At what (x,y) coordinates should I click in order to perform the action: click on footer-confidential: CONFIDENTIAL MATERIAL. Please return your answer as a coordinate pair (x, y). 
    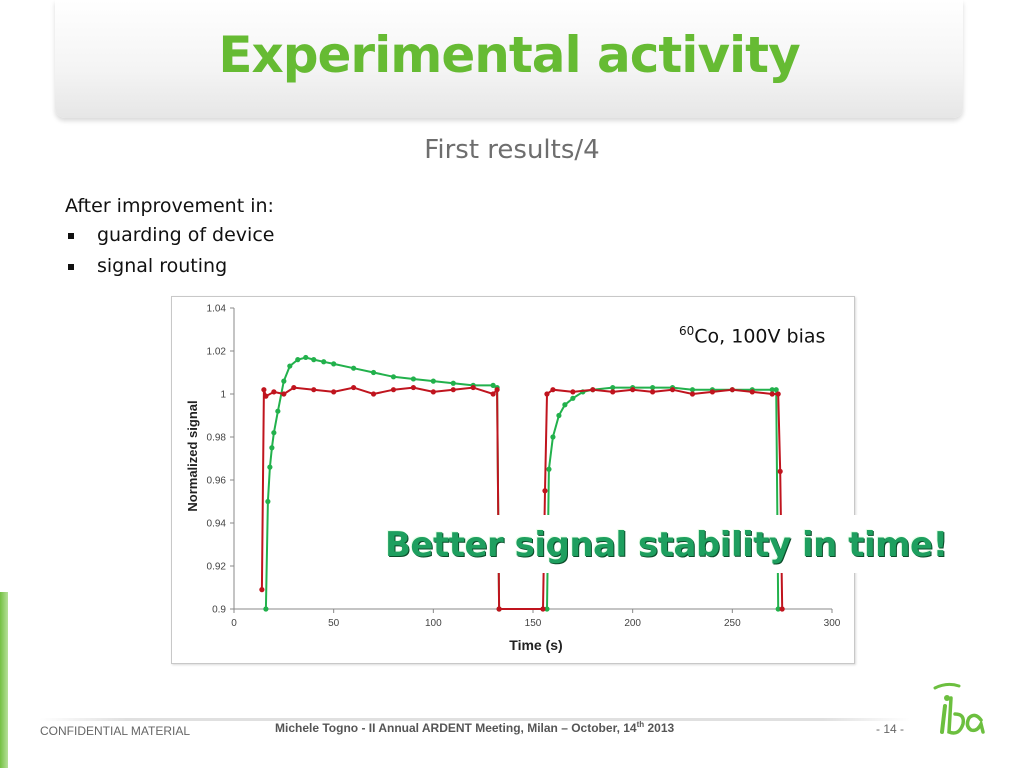
    Looking at the image, I should click on (115, 731).